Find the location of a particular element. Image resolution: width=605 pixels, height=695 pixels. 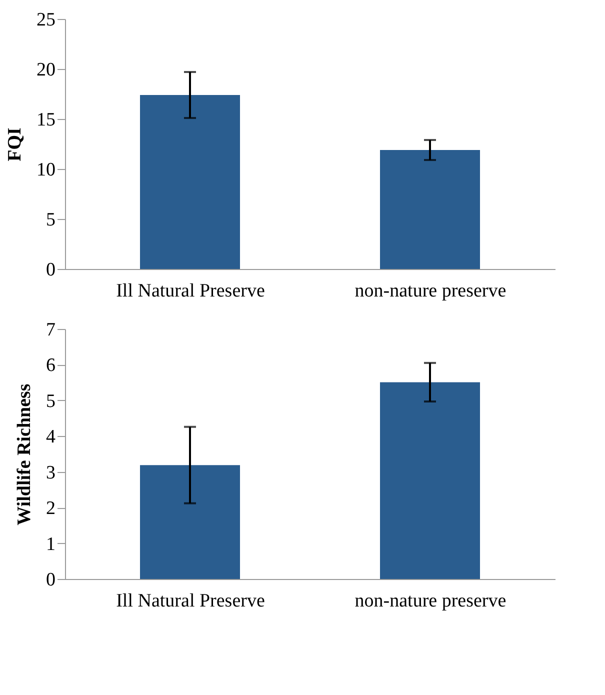

y-tick-label: 10 is located at coordinates (46, 170).